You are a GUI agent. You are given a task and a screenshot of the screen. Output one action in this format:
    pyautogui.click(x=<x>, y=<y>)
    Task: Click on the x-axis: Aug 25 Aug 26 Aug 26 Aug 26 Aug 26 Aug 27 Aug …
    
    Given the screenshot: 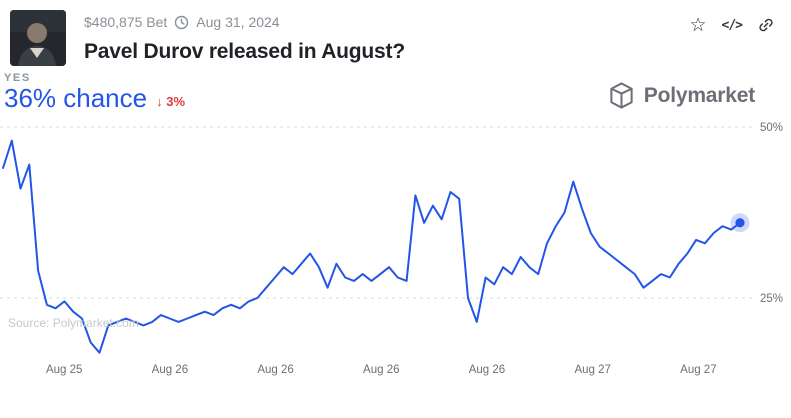 What is the action you would take?
    pyautogui.click(x=377, y=374)
    